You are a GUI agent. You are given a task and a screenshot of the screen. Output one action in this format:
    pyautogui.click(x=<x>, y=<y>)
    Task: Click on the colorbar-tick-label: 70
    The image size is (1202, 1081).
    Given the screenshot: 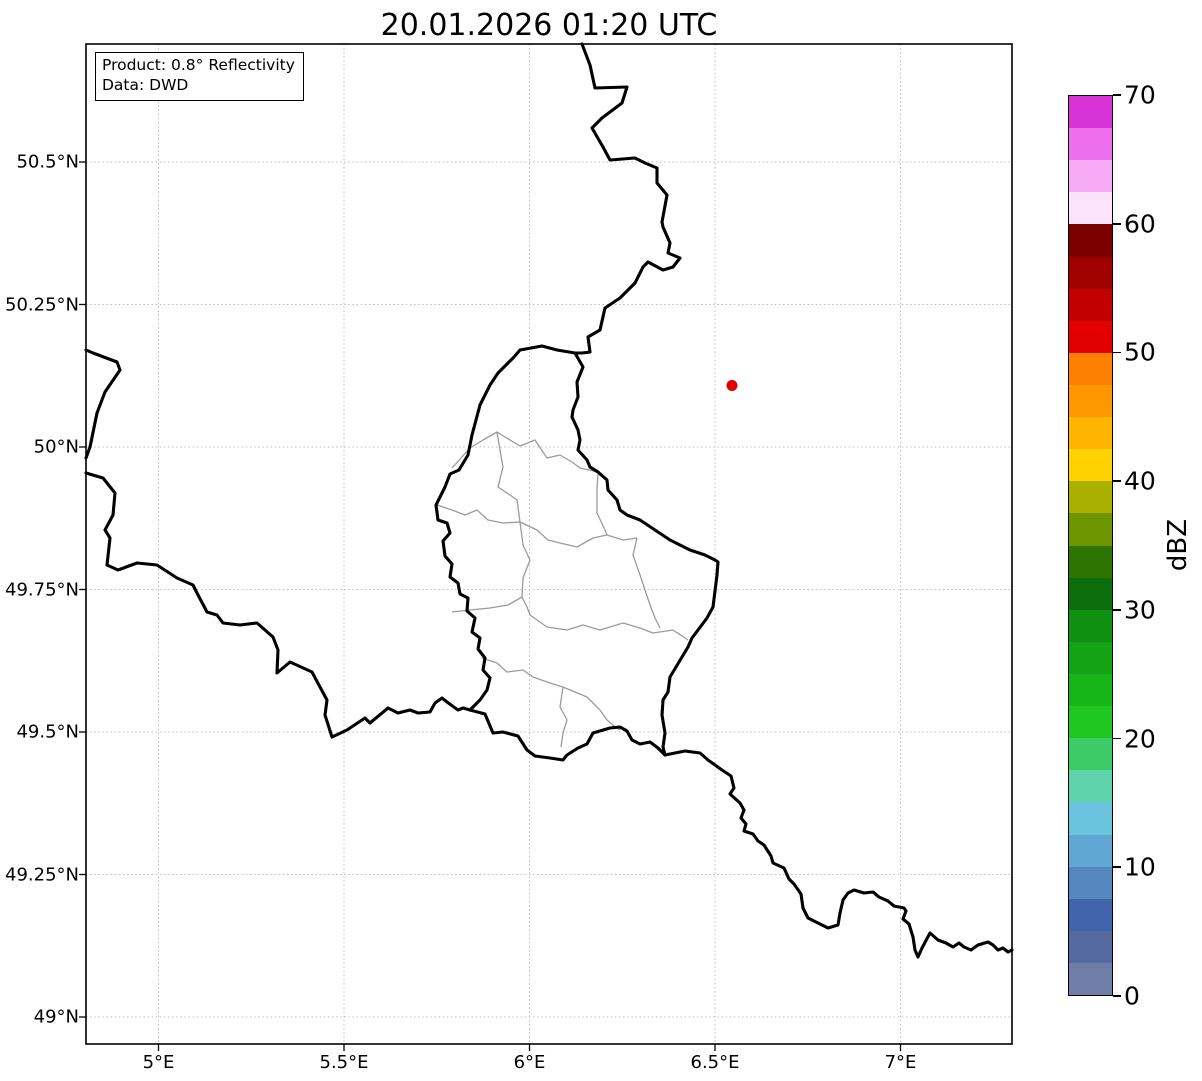 What is the action you would take?
    pyautogui.click(x=1140, y=95)
    